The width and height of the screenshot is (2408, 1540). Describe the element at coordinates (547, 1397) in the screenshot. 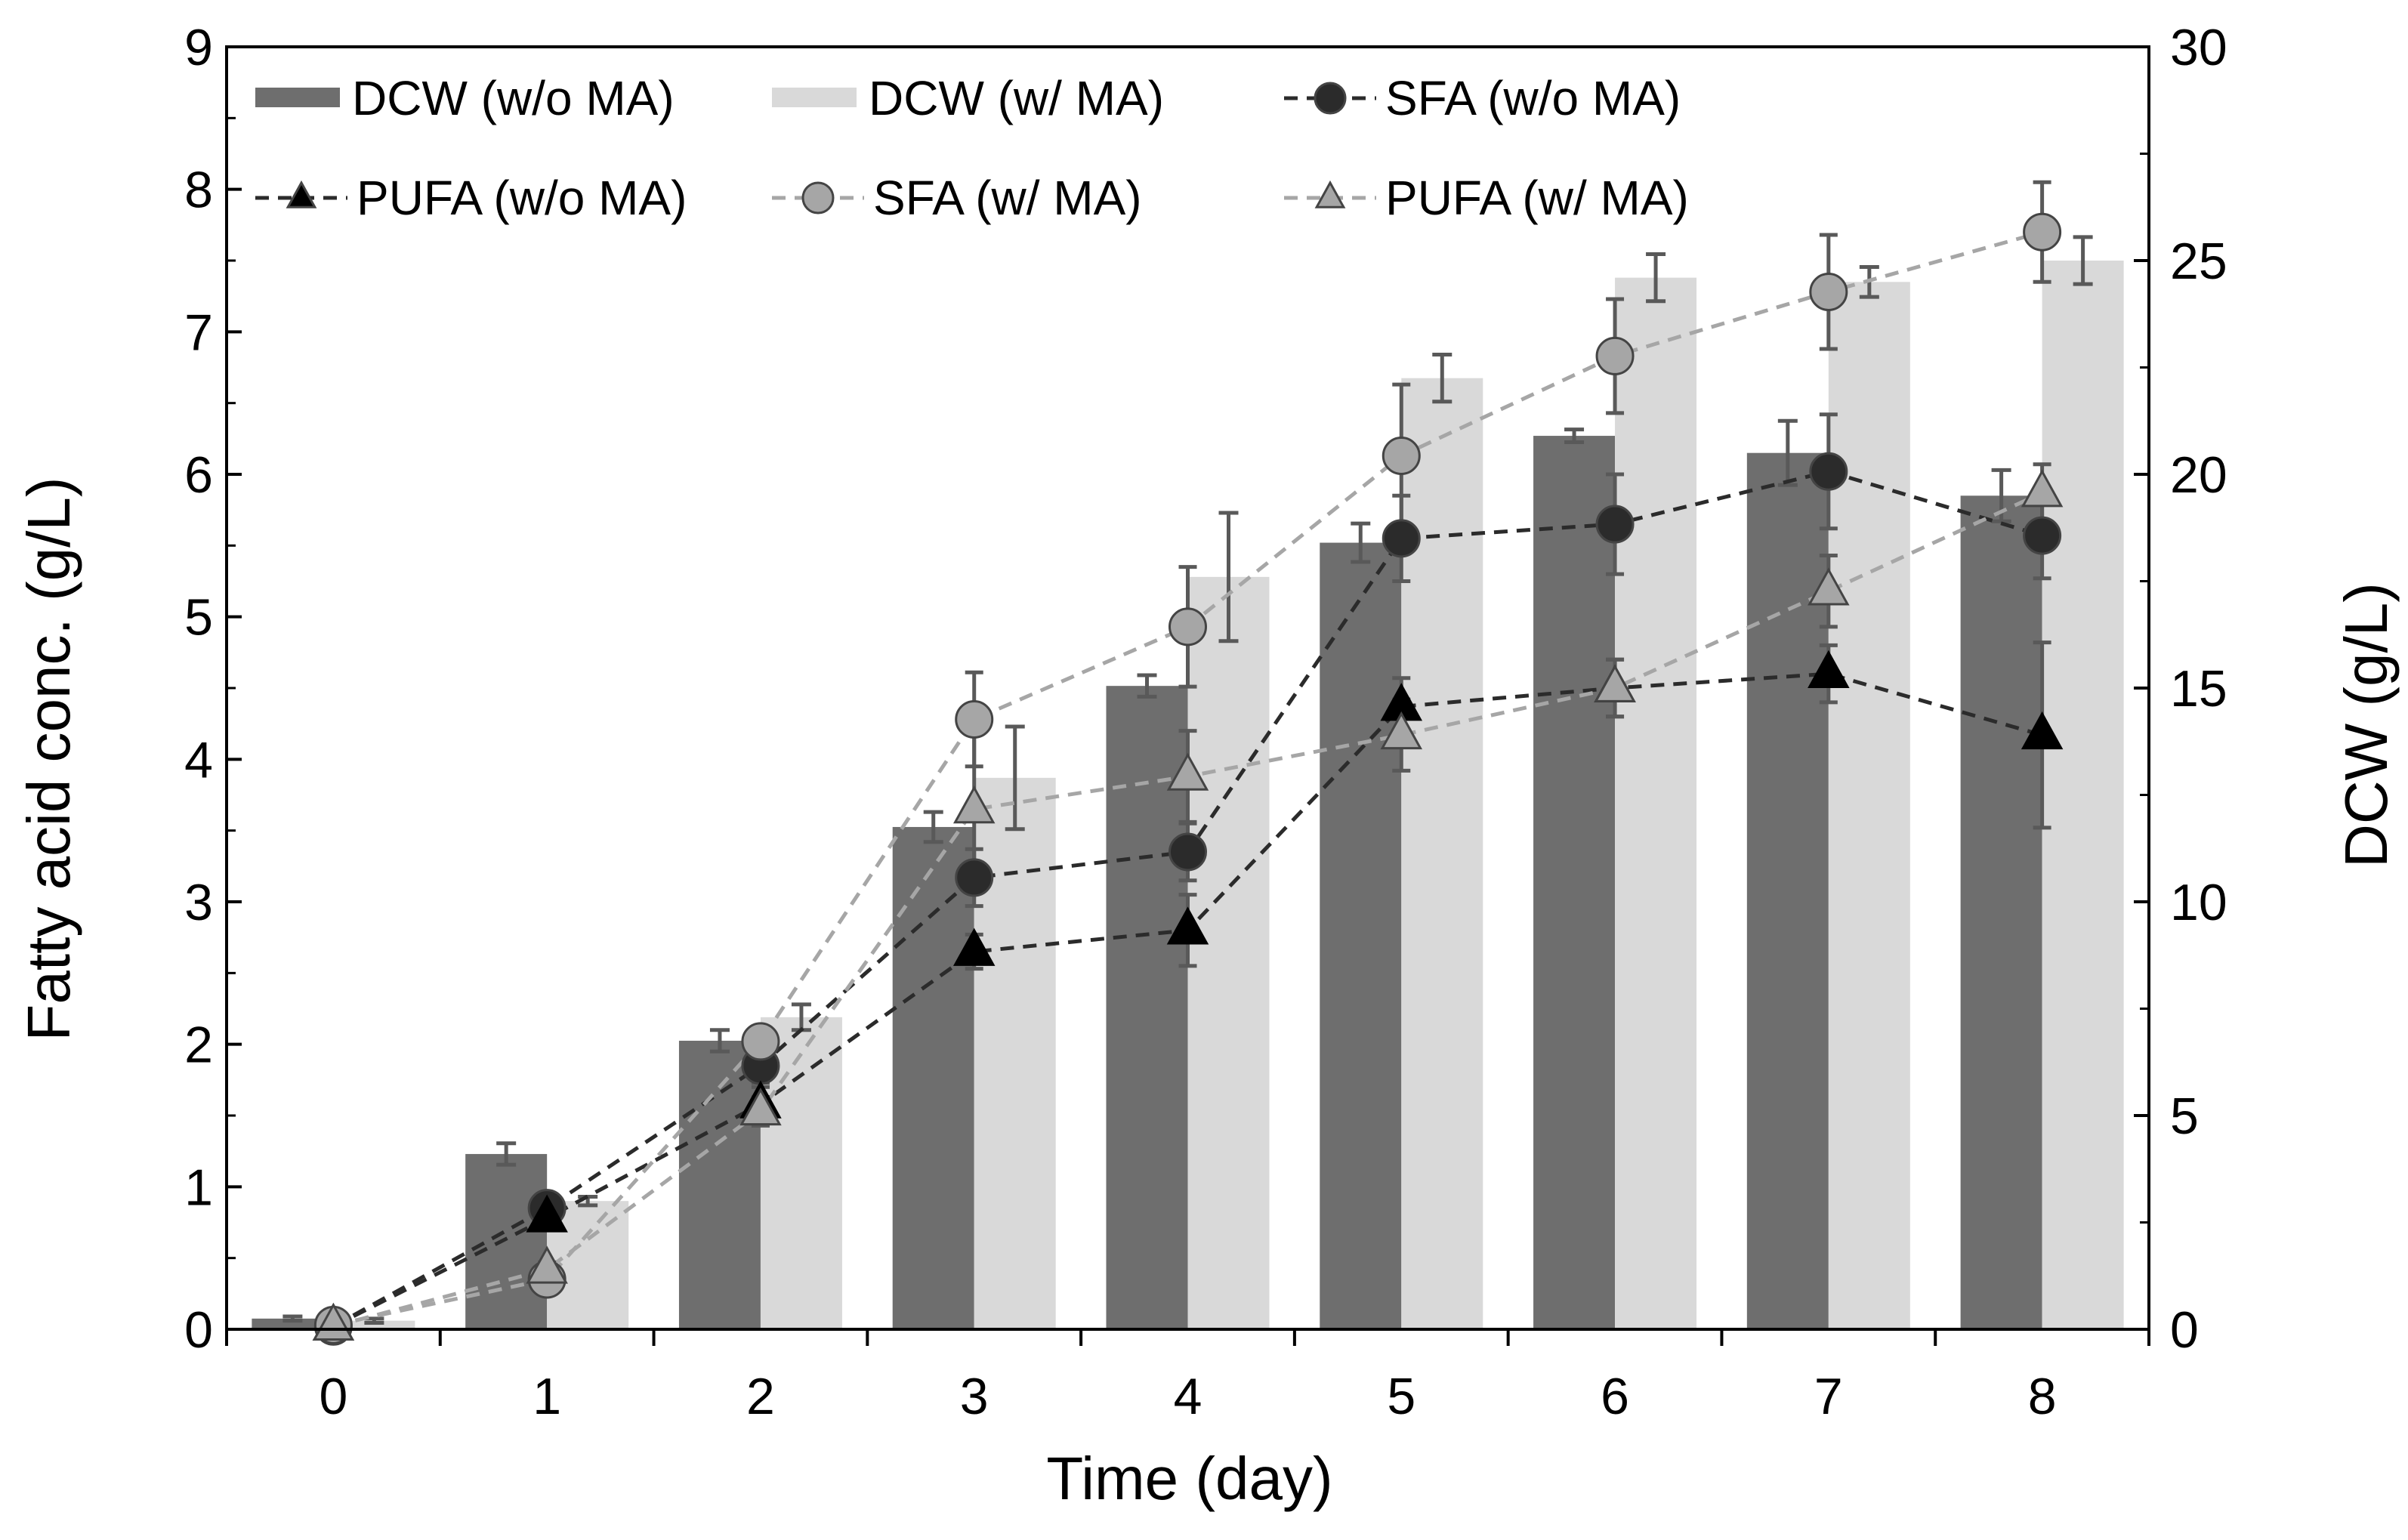

I see `x-tick-label: 1` at that location.